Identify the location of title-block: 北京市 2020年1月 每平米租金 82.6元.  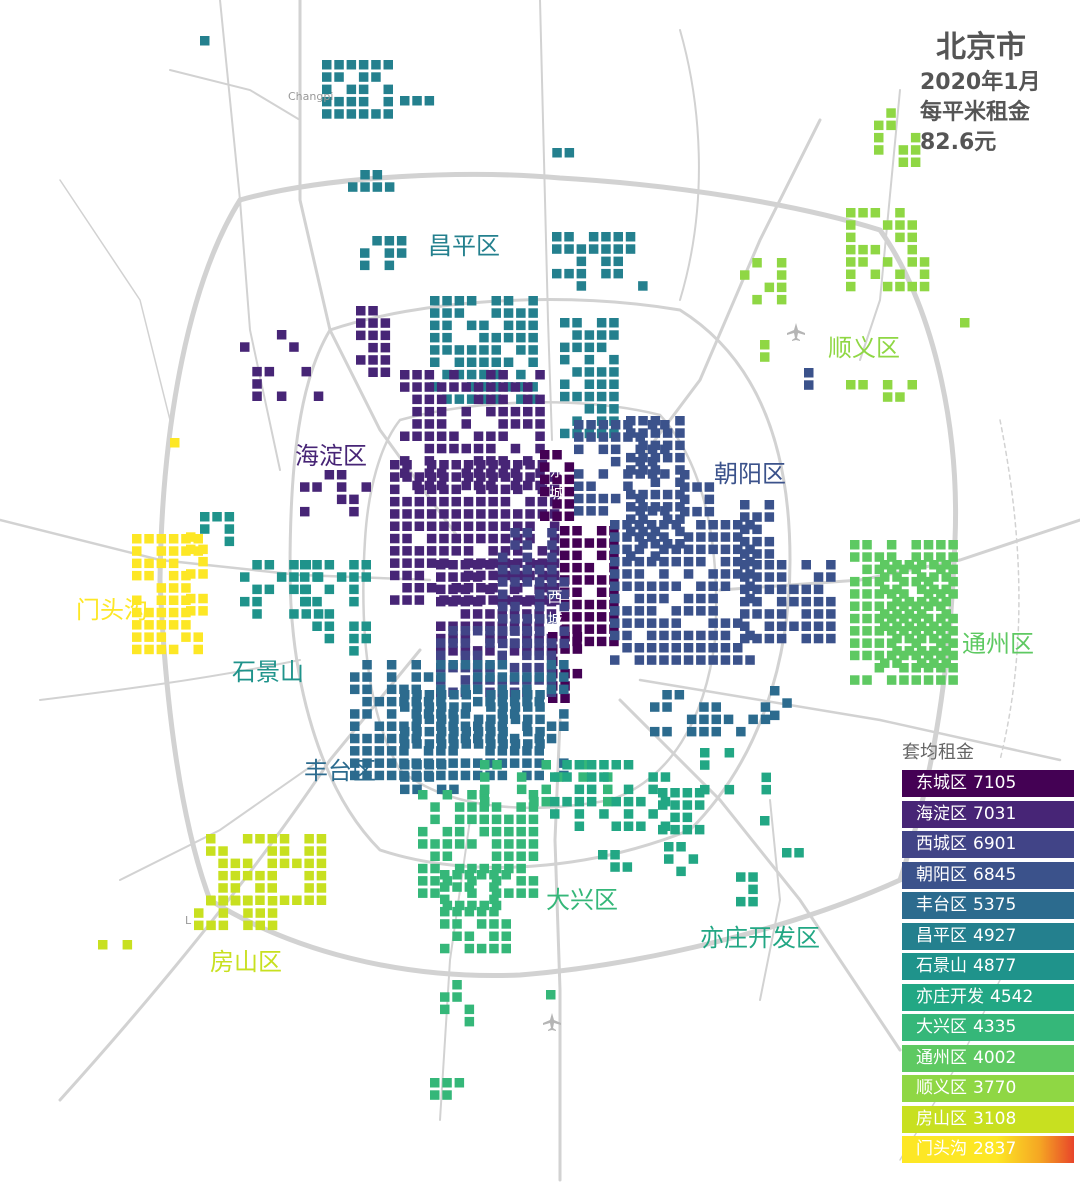
(980, 93).